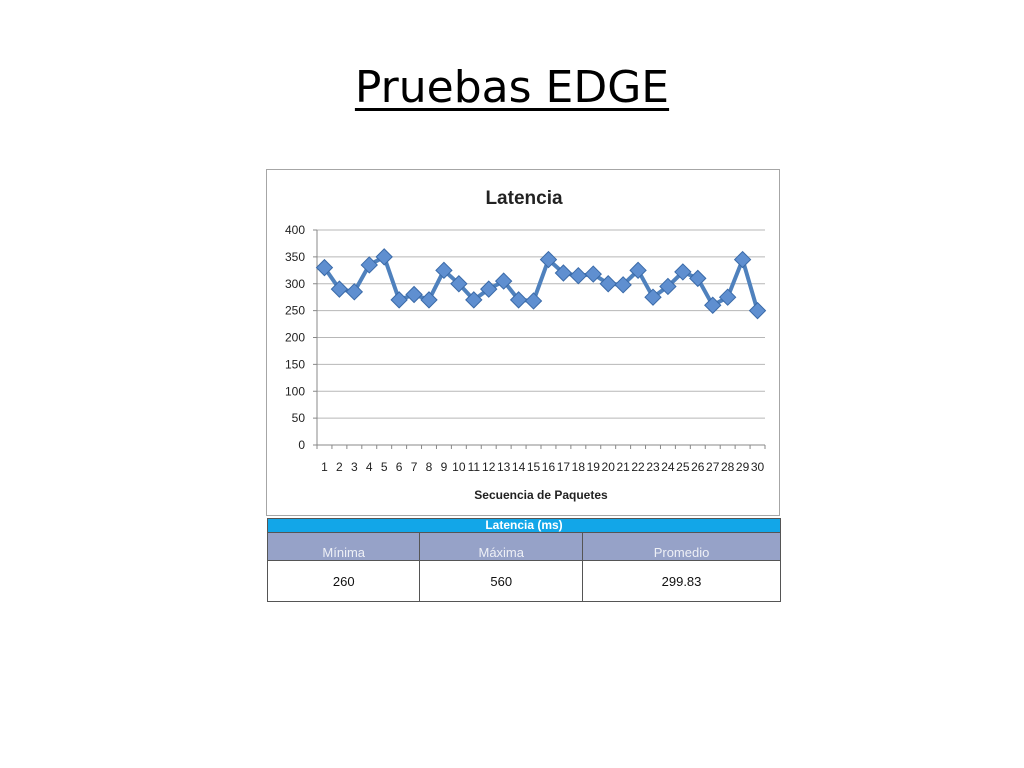 This screenshot has height=768, width=1024. What do you see at coordinates (524, 525) in the screenshot?
I see `table-title: Latencia (ms)` at bounding box center [524, 525].